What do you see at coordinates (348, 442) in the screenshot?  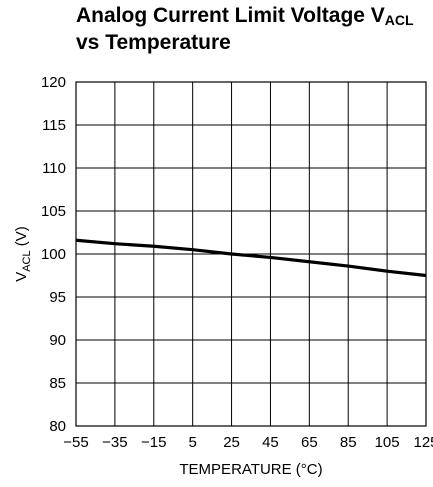 I see `x-tick-label: 85` at bounding box center [348, 442].